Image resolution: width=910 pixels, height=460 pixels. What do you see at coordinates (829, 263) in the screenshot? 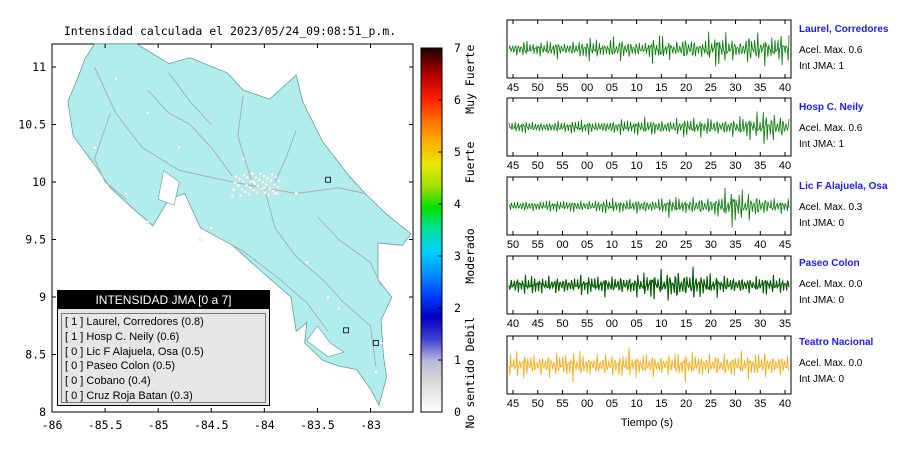
I see `trace-station-name: Paseo Colon` at bounding box center [829, 263].